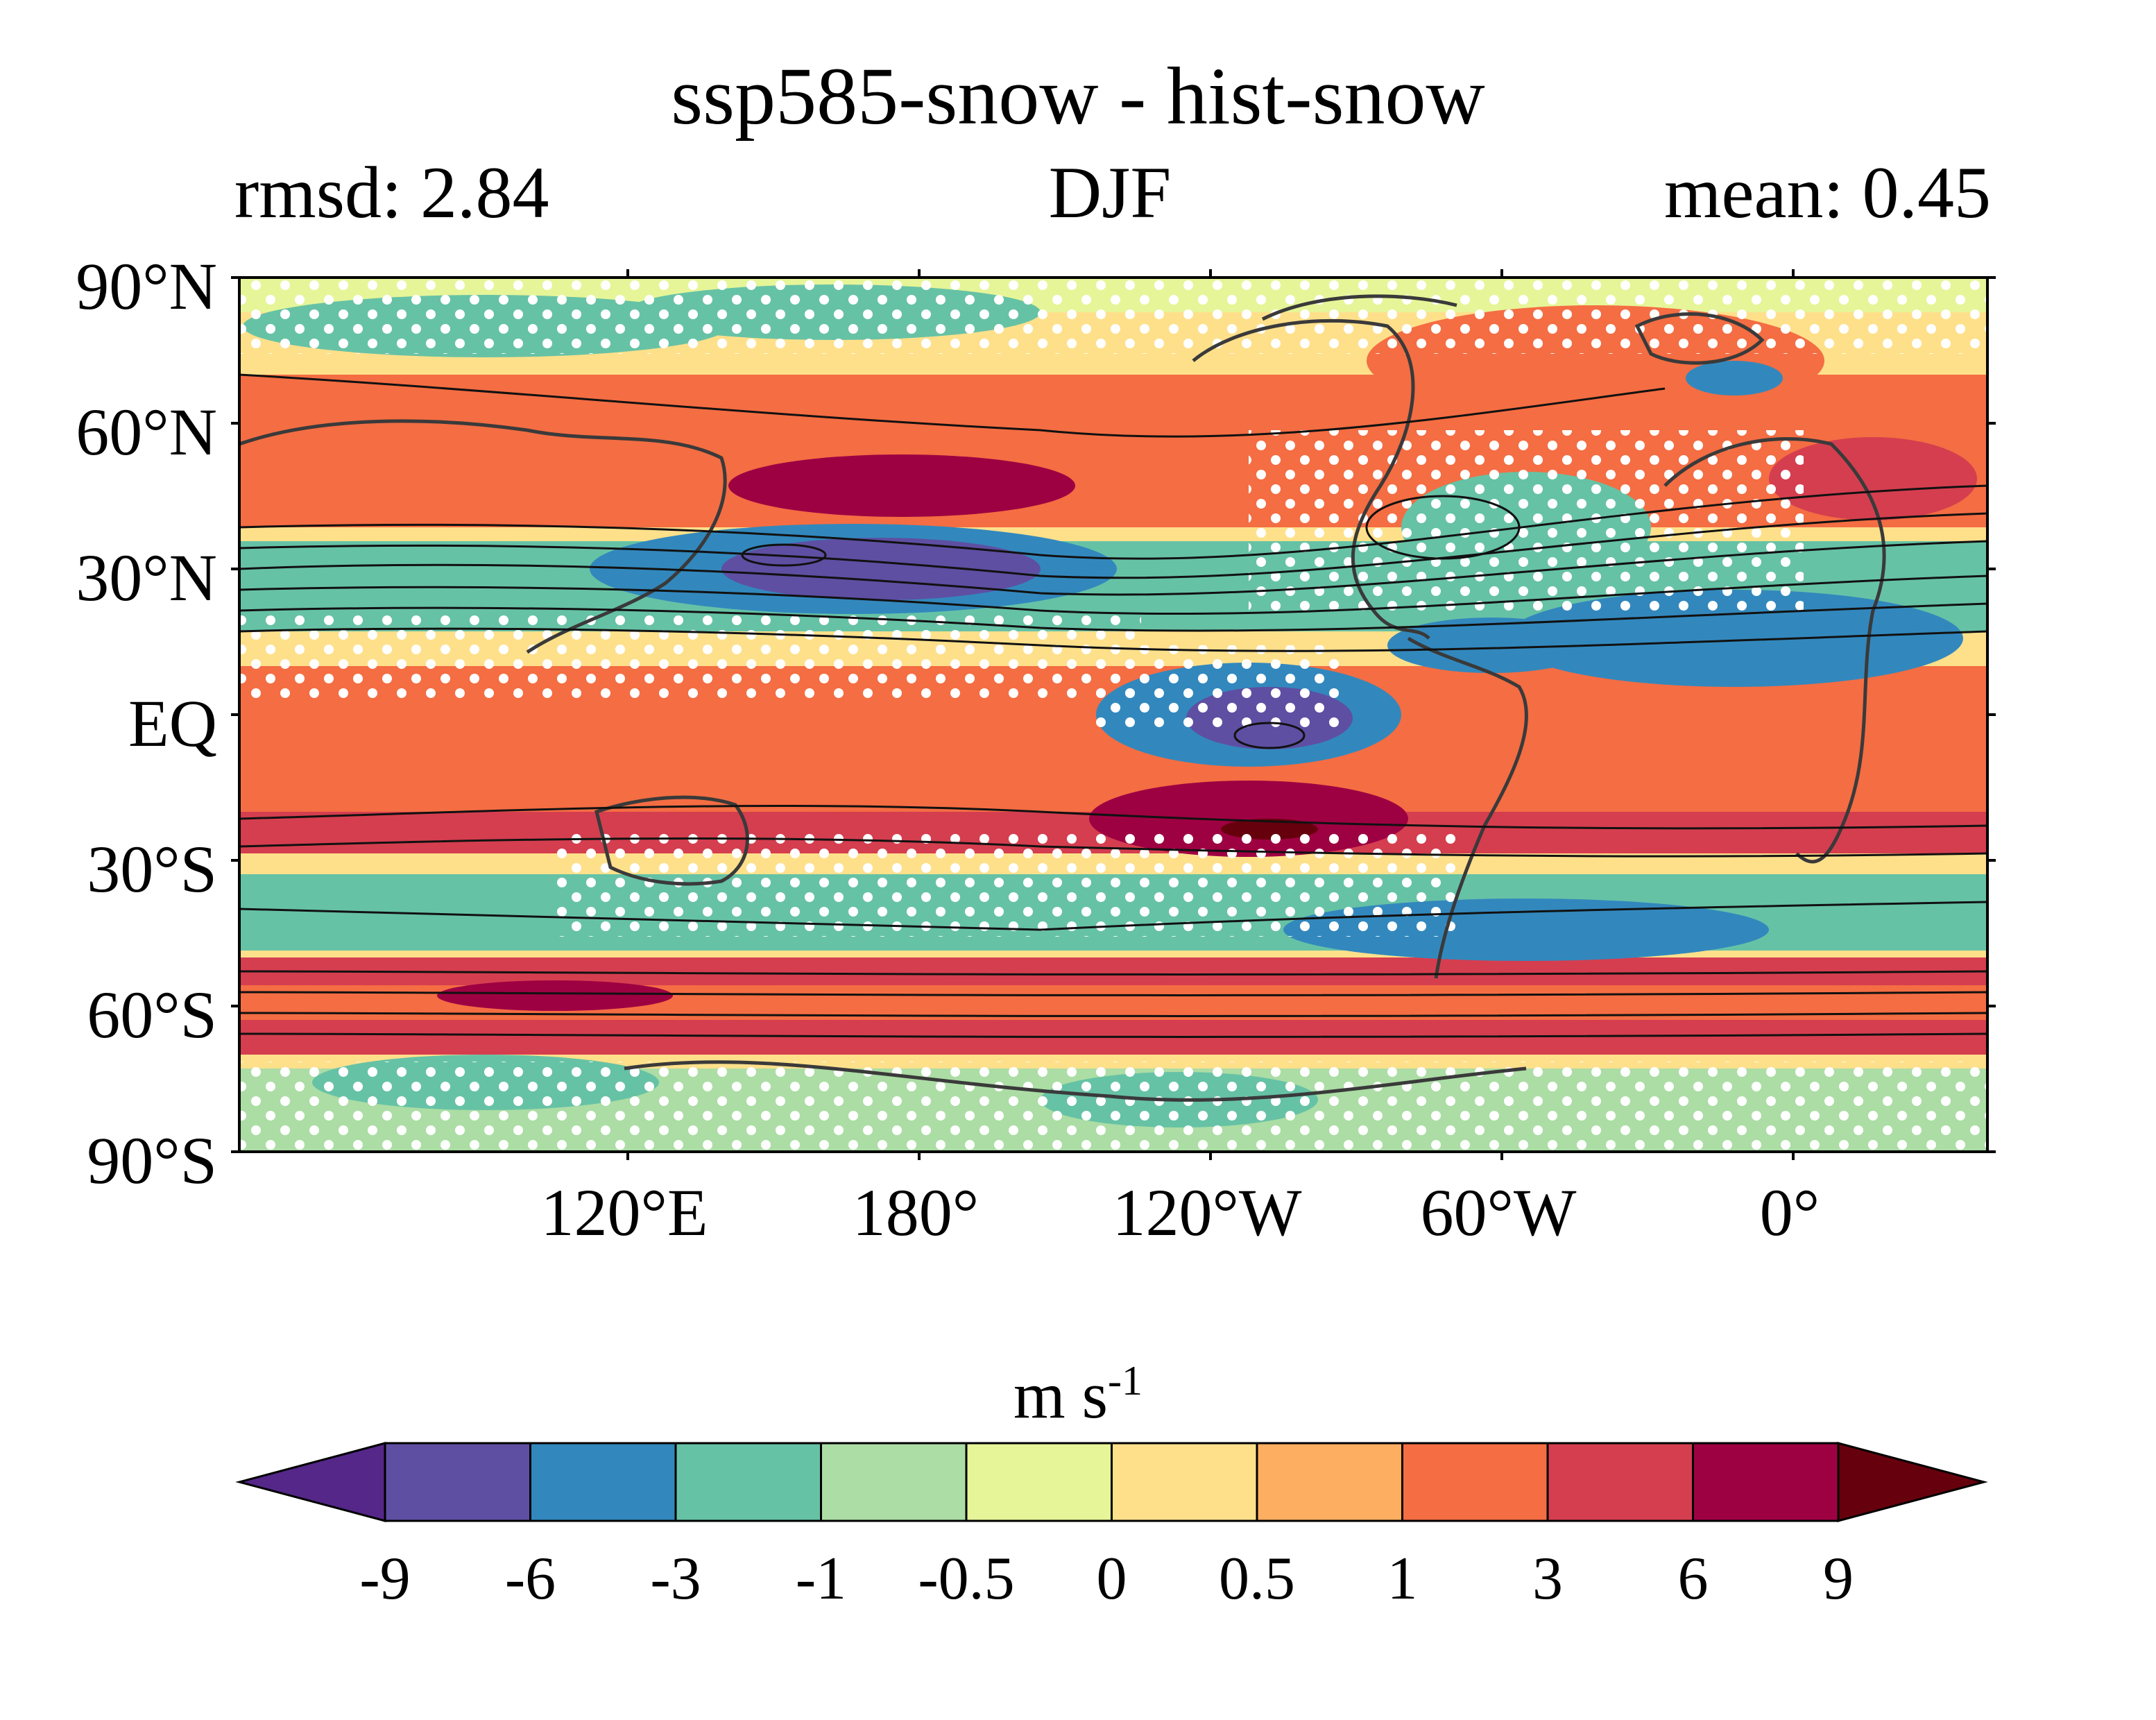  What do you see at coordinates (1467, 807) in the screenshot?
I see `coast-south-america` at bounding box center [1467, 807].